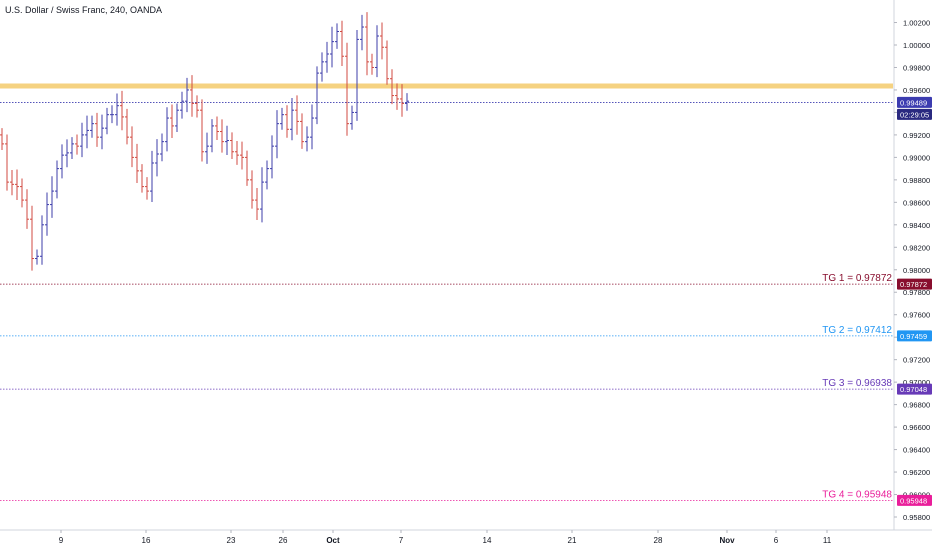 This screenshot has width=932, height=550. I want to click on y-tick-label: 0.96600, so click(916, 427).